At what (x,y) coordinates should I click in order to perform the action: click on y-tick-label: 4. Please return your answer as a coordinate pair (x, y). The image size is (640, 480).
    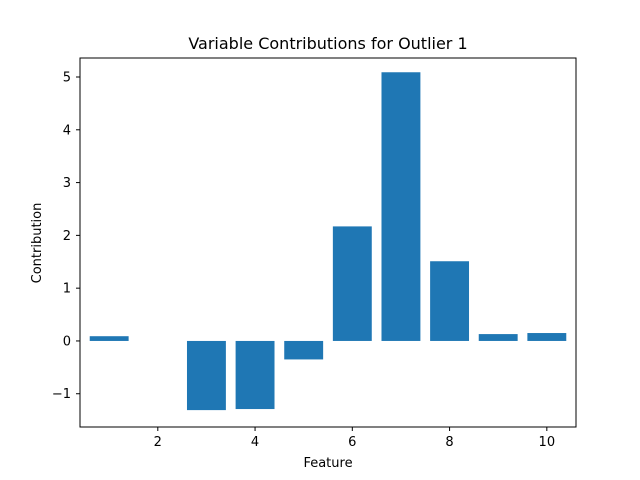
    Looking at the image, I should click on (67, 130).